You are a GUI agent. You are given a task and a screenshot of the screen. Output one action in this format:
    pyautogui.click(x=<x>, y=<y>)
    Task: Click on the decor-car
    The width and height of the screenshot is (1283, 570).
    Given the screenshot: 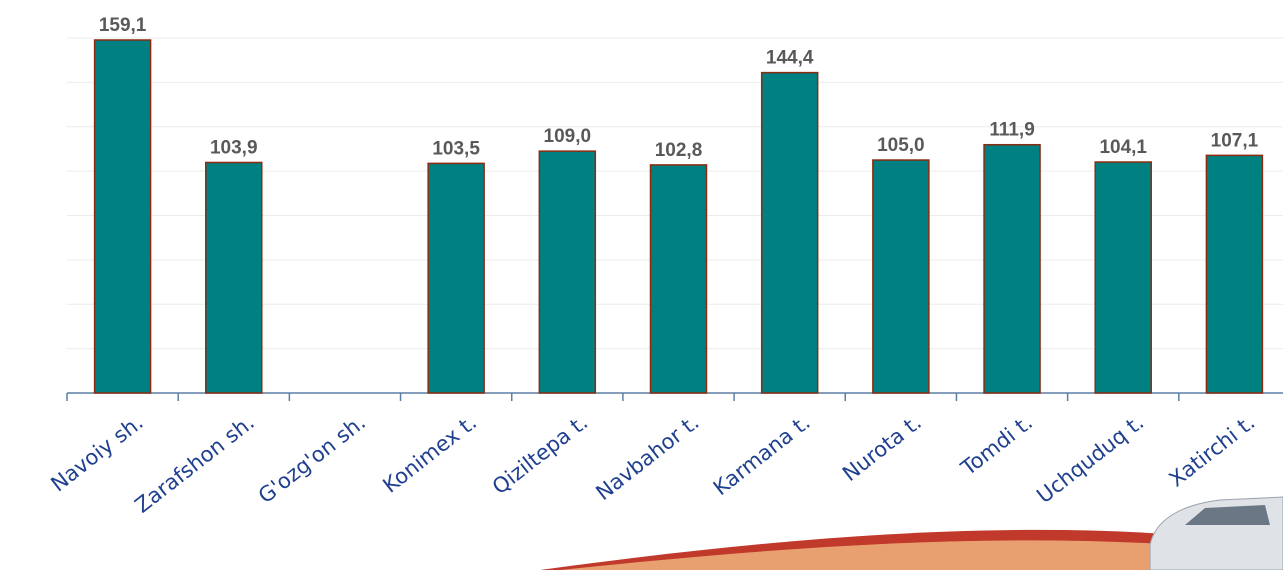 What is the action you would take?
    pyautogui.click(x=1216, y=533)
    